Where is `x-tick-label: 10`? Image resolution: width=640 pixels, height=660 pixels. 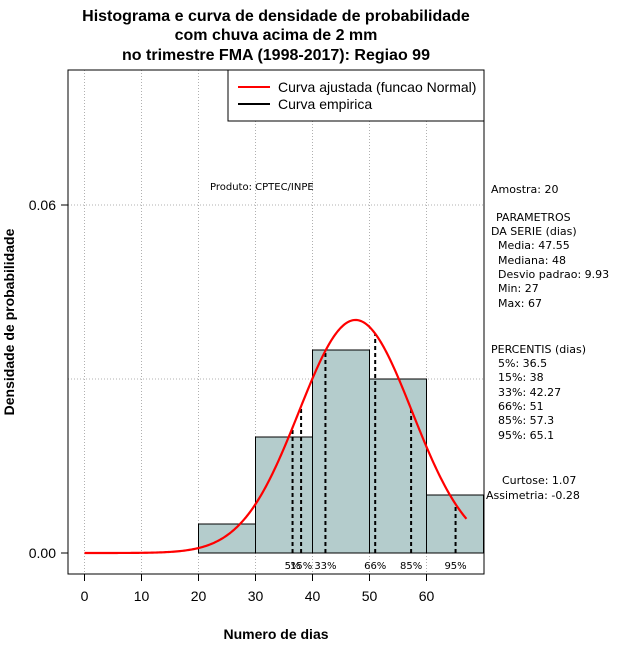
x-tick-label: 10 is located at coordinates (142, 596).